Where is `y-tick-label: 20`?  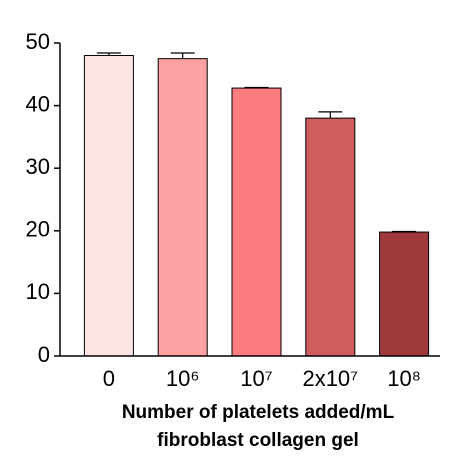 y-tick-label: 20 is located at coordinates (38, 229).